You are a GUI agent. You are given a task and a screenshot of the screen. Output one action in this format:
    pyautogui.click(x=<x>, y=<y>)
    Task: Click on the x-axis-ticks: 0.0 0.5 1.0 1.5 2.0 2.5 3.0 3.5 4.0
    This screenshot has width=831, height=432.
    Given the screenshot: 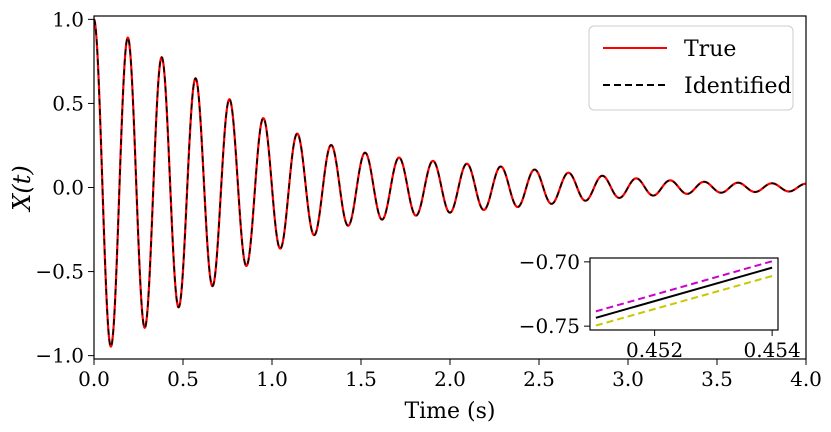 What is the action you would take?
    pyautogui.click(x=450, y=375)
    